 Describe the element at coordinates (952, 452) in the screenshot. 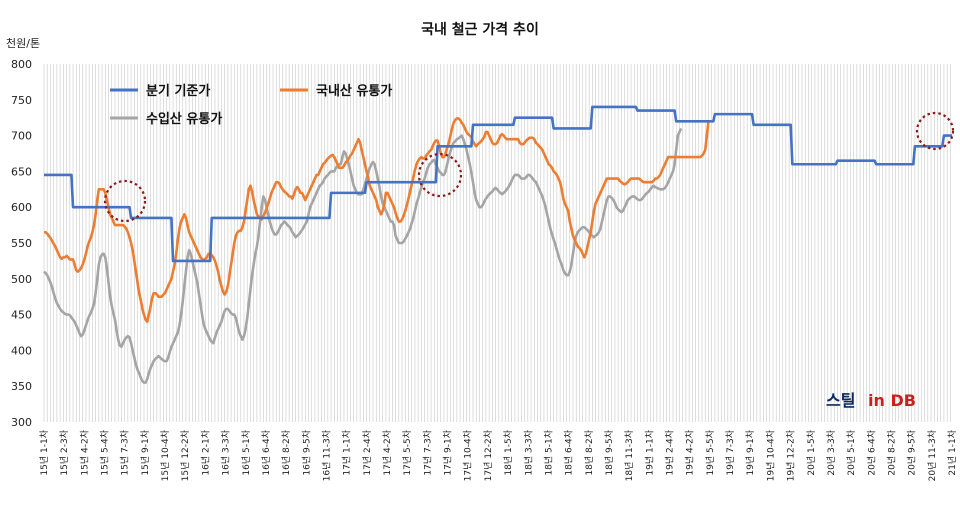

I see `x-tick-label: 21년 1-1차` at that location.